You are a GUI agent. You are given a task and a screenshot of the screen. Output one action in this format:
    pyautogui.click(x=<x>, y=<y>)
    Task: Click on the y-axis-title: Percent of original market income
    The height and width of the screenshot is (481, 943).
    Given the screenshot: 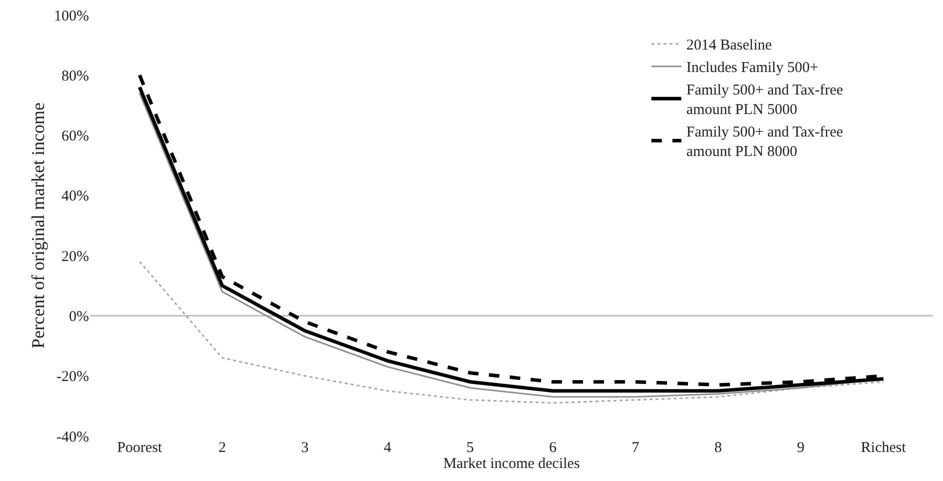 What is the action you would take?
    pyautogui.click(x=38, y=225)
    